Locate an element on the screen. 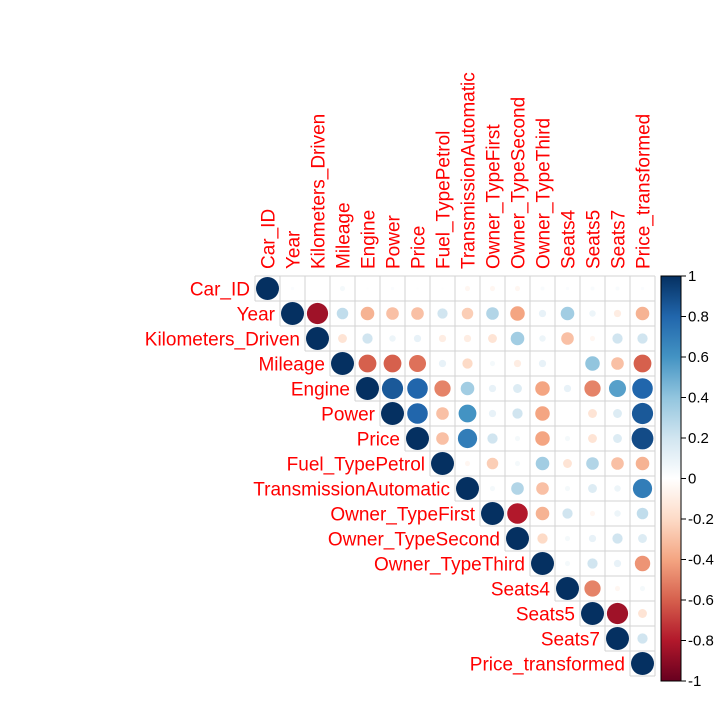 Image resolution: width=720 pixels, height=720 pixels. color-bar-tick-label: 0 is located at coordinates (692, 479).